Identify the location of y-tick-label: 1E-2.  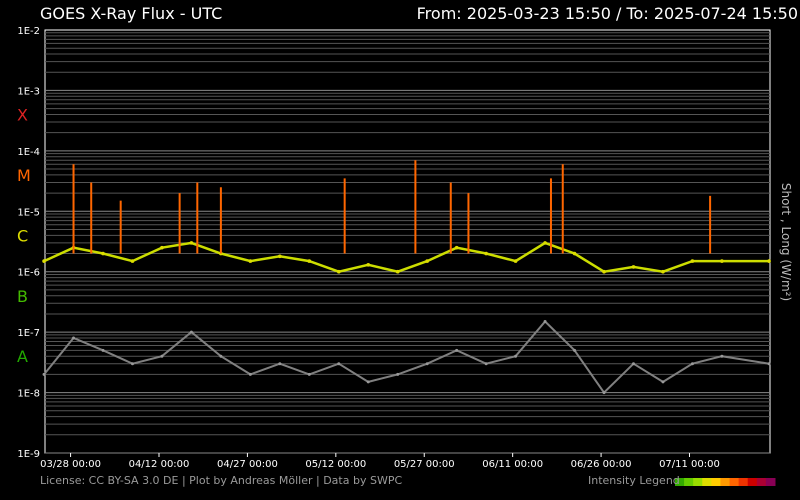
(28, 31).